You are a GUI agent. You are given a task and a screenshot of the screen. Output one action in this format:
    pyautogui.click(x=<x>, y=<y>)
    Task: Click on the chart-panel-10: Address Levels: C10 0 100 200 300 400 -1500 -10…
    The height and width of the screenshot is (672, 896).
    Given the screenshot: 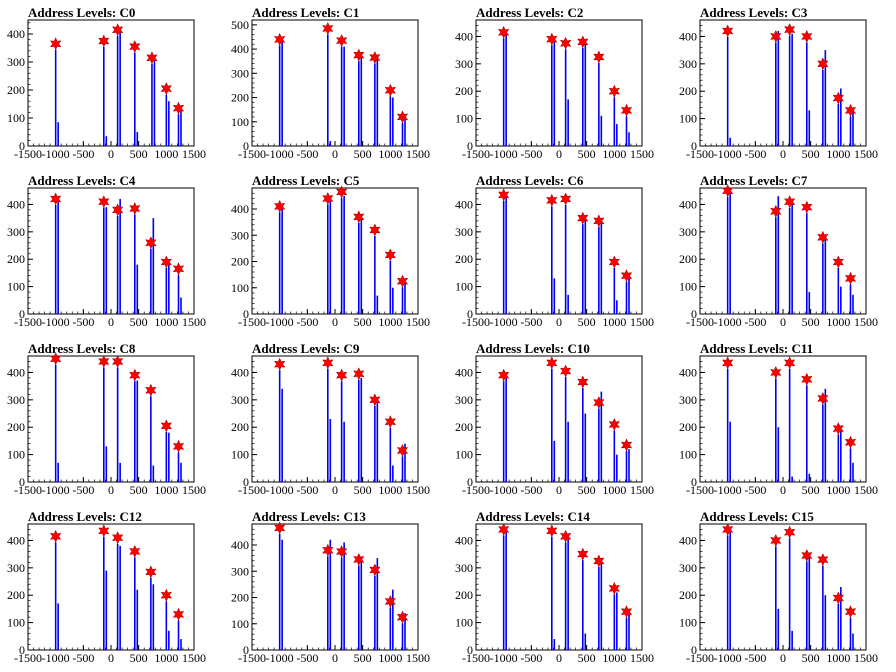 What is the action you would take?
    pyautogui.click(x=554, y=419)
    